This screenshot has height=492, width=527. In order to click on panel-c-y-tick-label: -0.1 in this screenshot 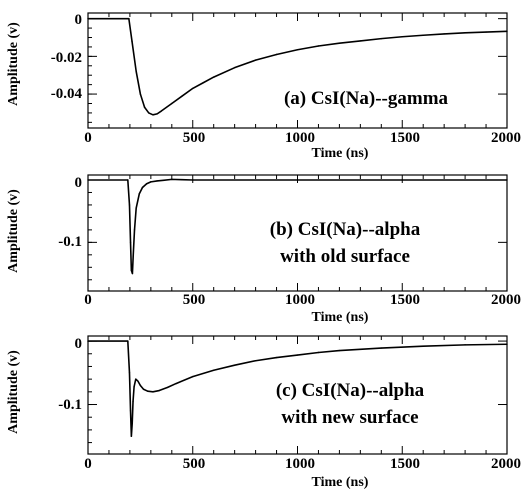, I will do `click(70, 405)`.